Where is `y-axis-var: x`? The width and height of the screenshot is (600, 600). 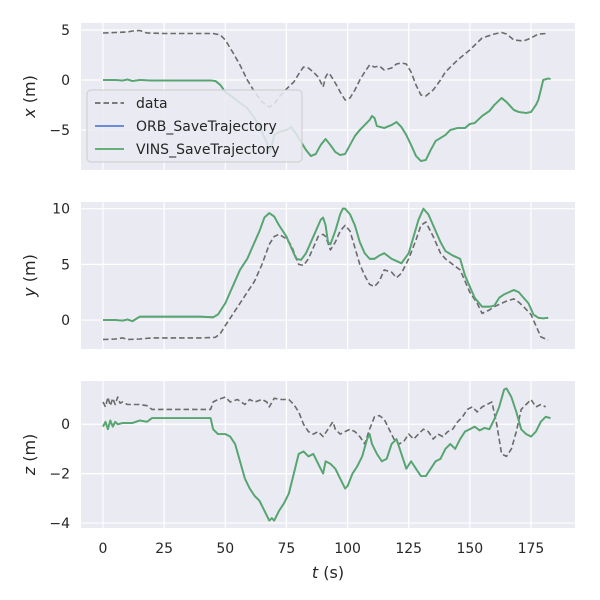 y-axis-var: x is located at coordinates (29, 113).